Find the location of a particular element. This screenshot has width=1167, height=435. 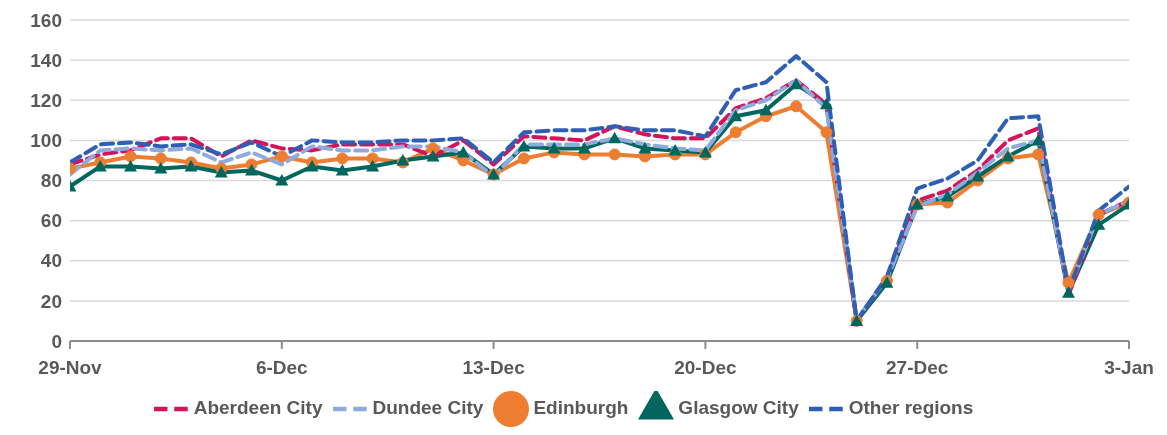

x-tick-label: 27-Dec is located at coordinates (917, 368).